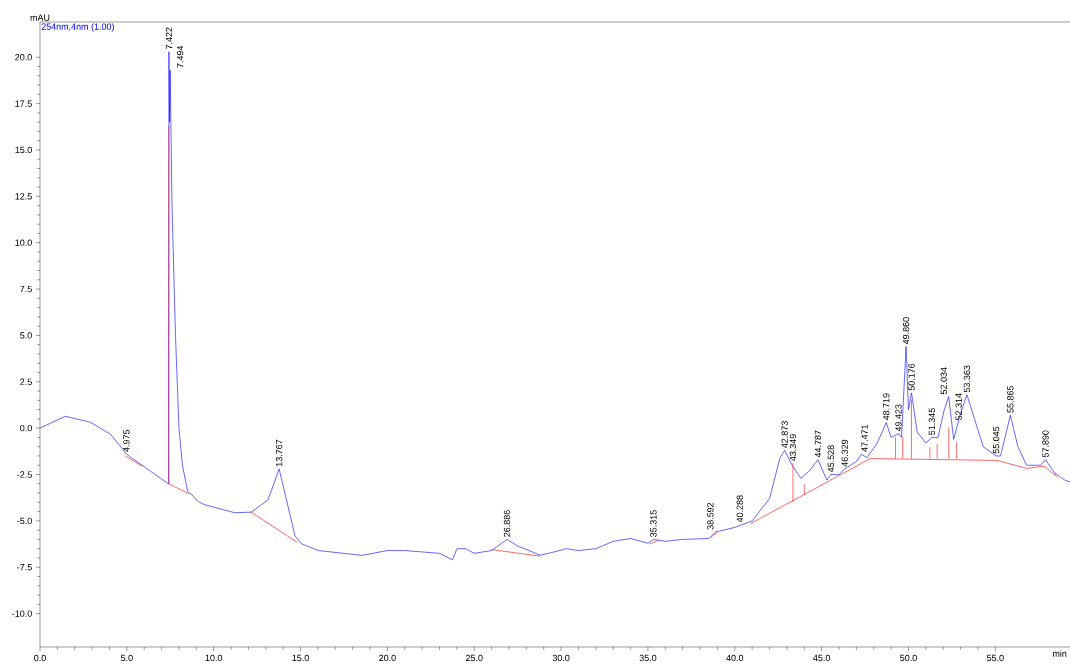 The width and height of the screenshot is (1070, 669). I want to click on annotation: 49.860, so click(906, 331).